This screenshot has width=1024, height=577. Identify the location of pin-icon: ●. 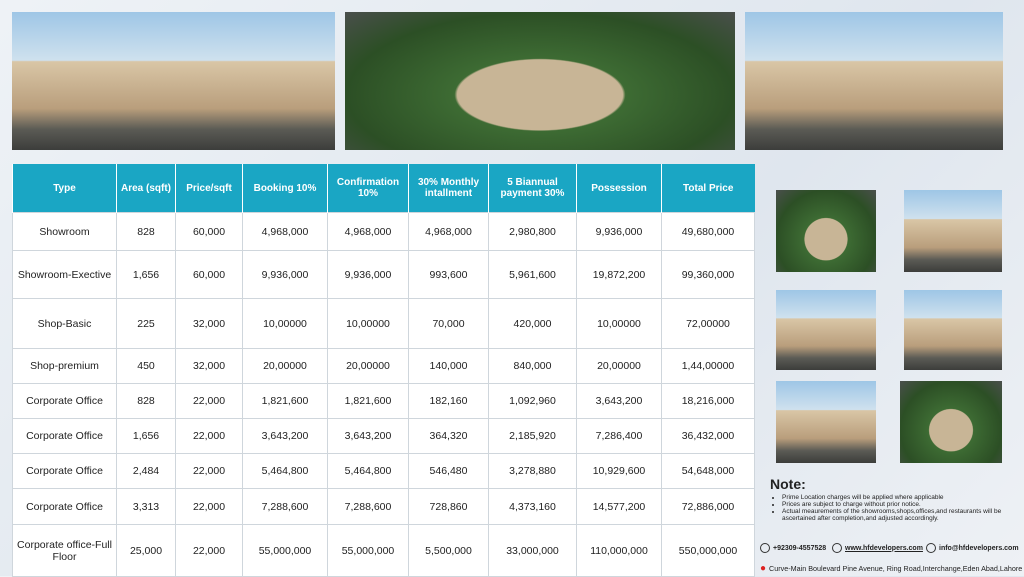
(763, 568).